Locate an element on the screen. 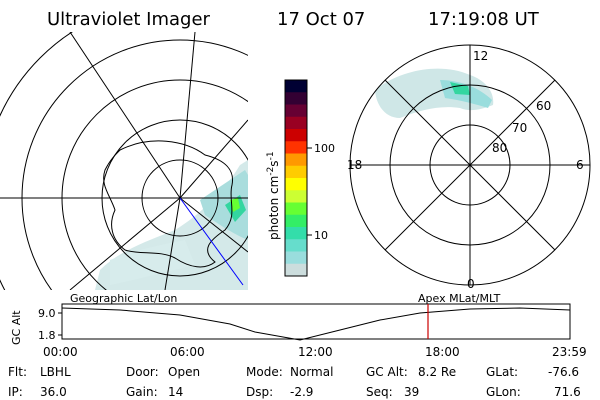 Image resolution: width=600 pixels, height=400 pixels. mlt-label-6: 6 is located at coordinates (580, 165).